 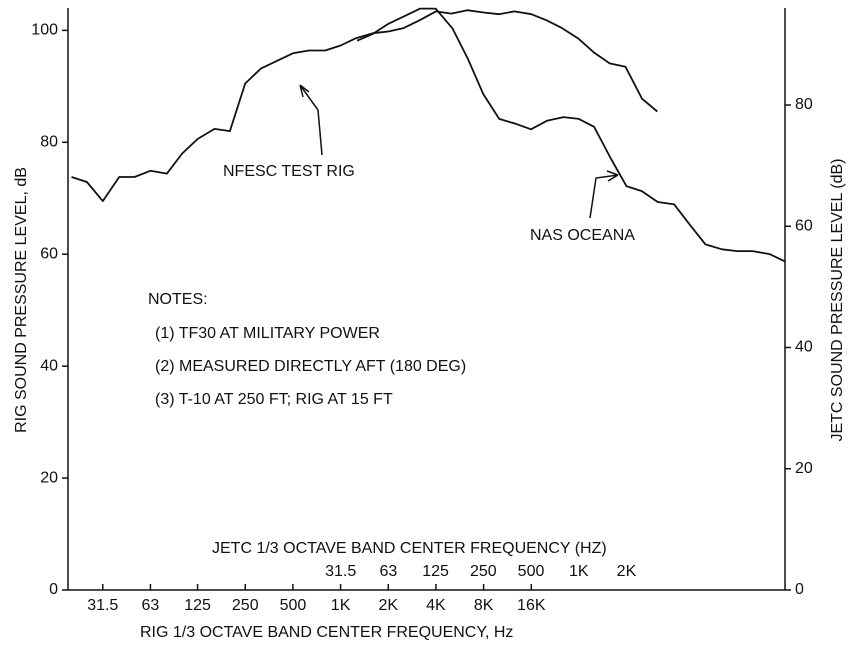 I want to click on x-tick-label: 500, so click(x=293, y=605).